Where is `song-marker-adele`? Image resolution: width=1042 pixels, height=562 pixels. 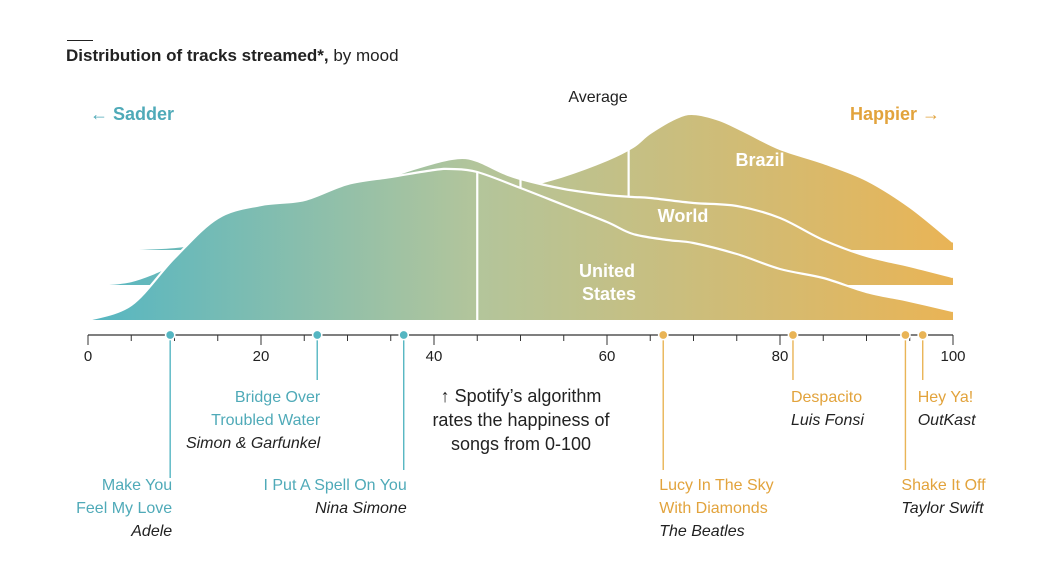
song-marker-adele is located at coordinates (170, 335).